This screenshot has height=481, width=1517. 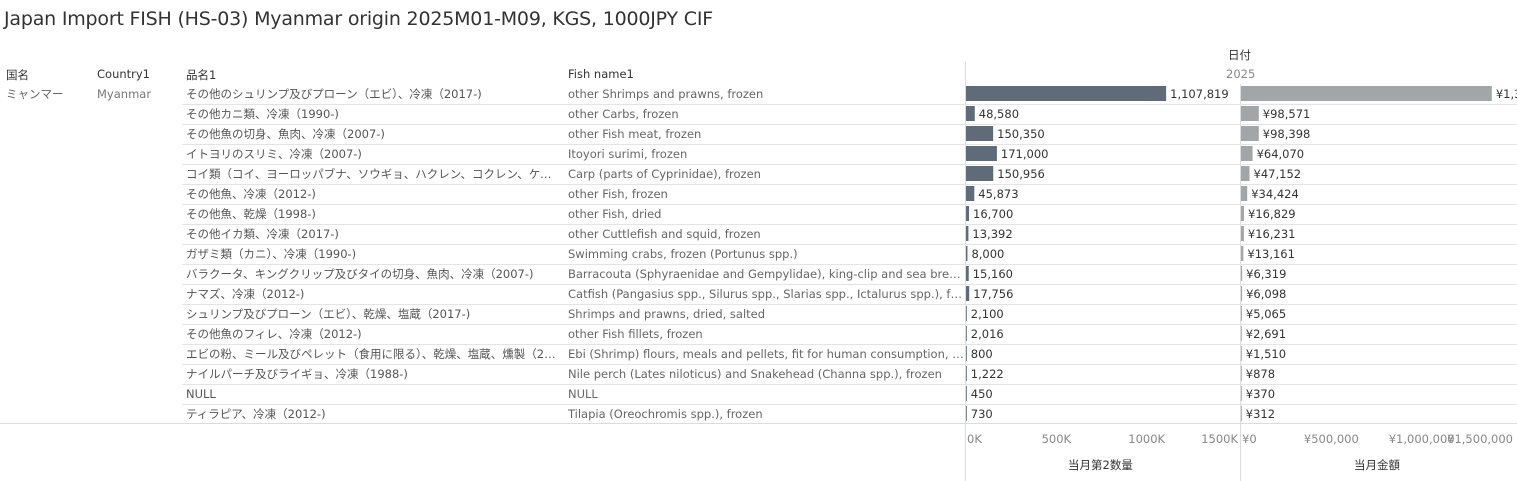 I want to click on amount-value-label: ¥98,571, so click(x=1287, y=114).